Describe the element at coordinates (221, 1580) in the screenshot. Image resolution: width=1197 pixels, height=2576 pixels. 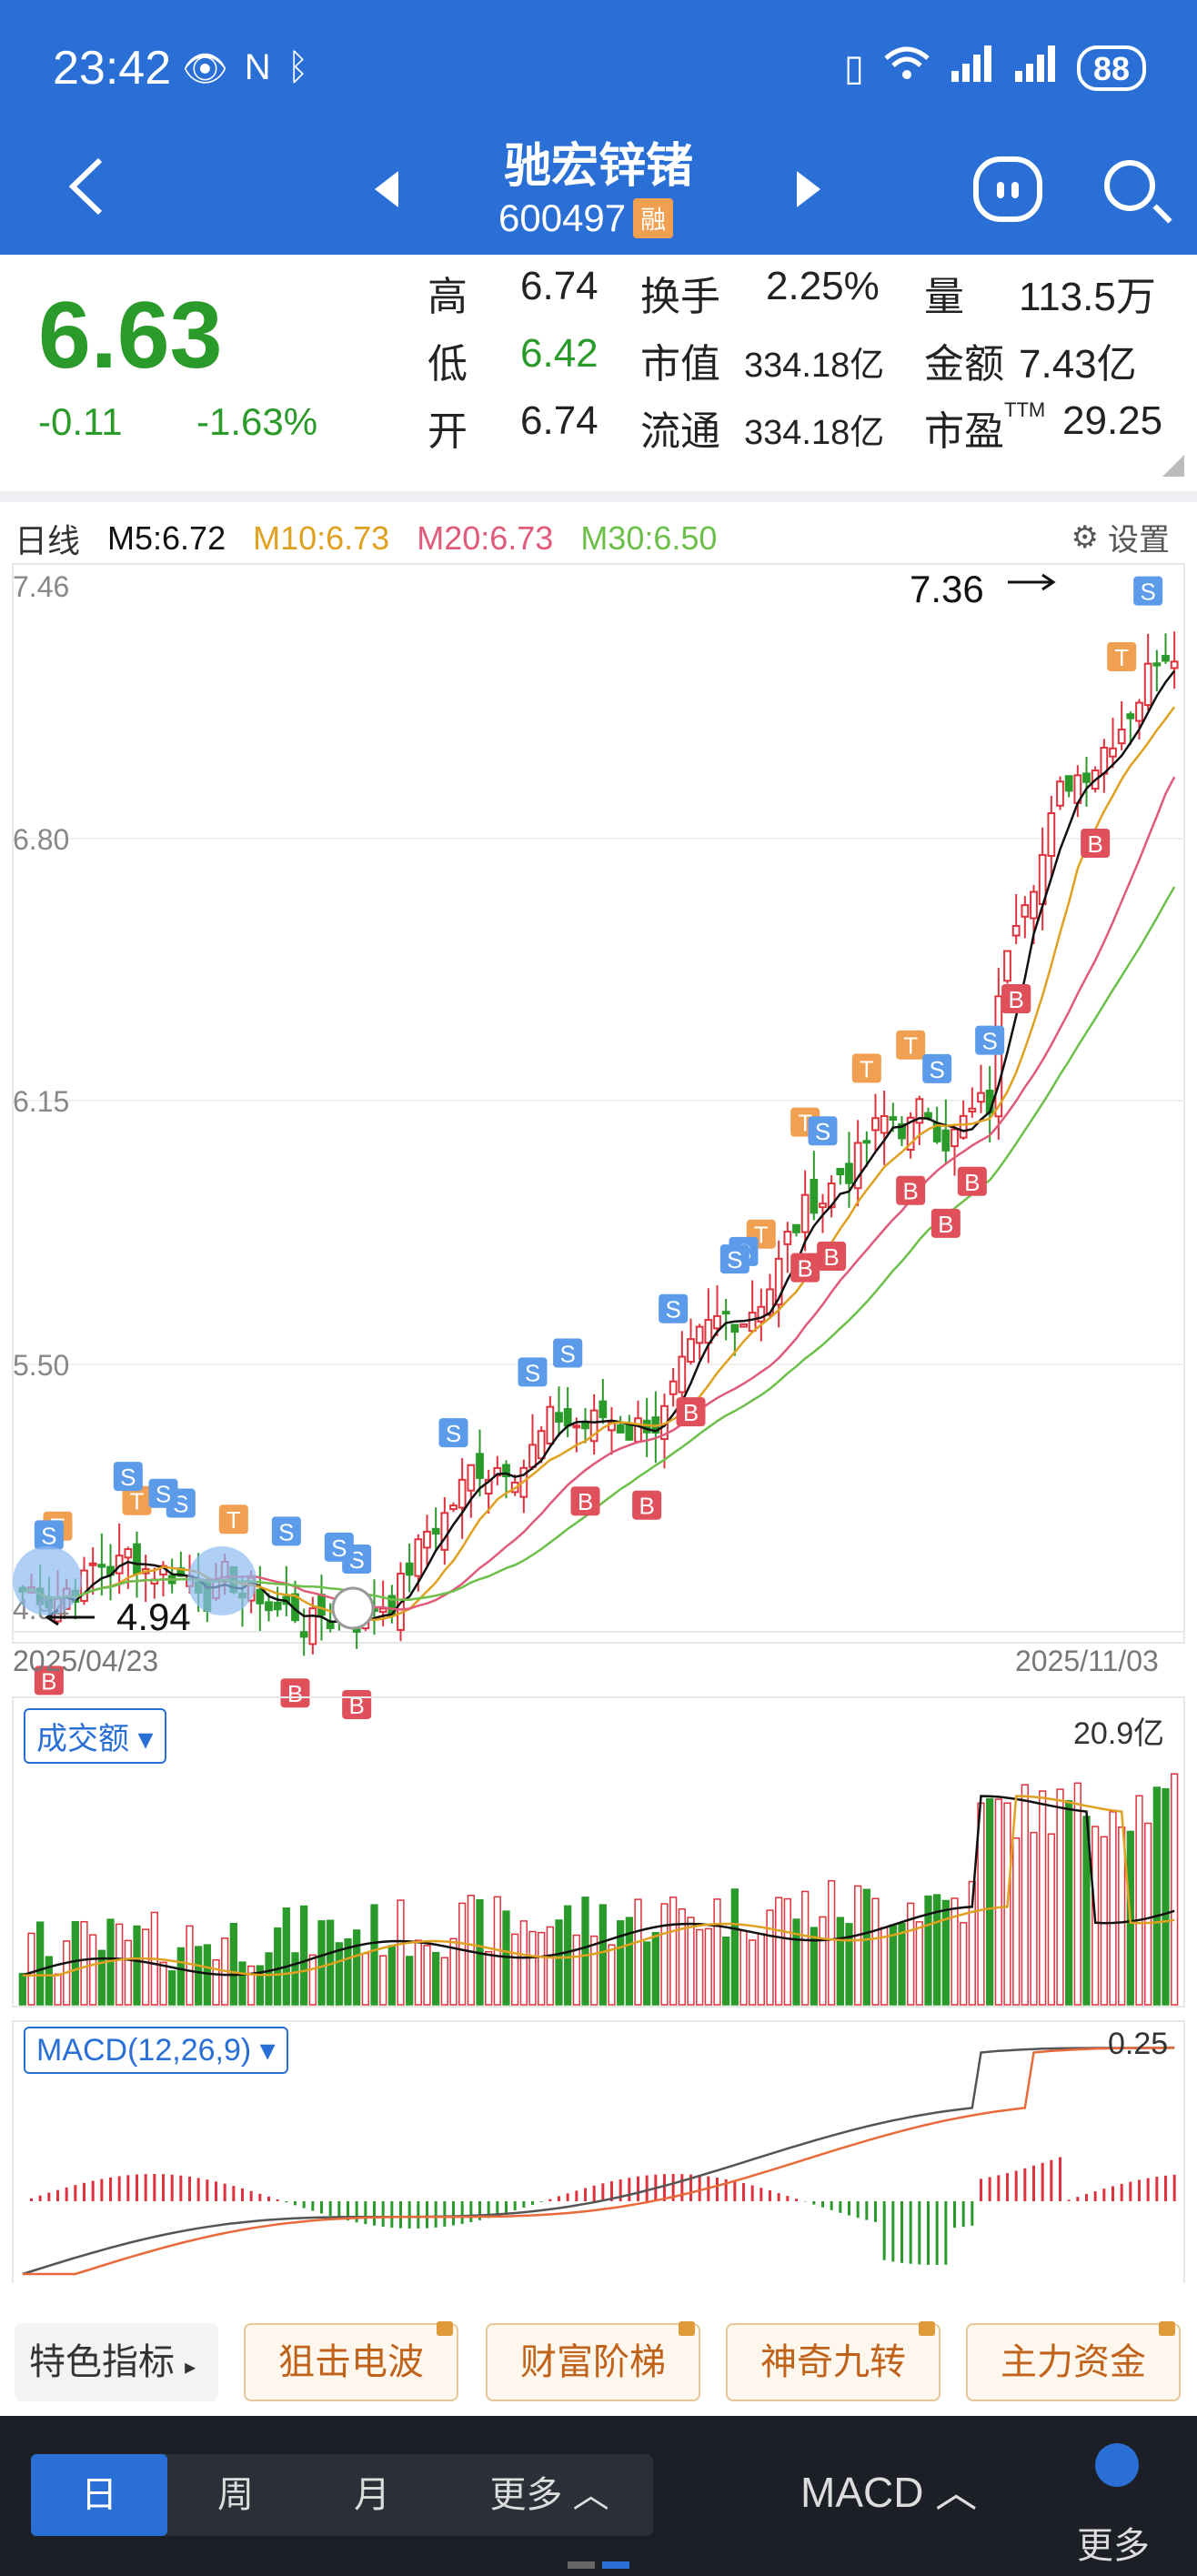
I see `zoom-in-icon` at that location.